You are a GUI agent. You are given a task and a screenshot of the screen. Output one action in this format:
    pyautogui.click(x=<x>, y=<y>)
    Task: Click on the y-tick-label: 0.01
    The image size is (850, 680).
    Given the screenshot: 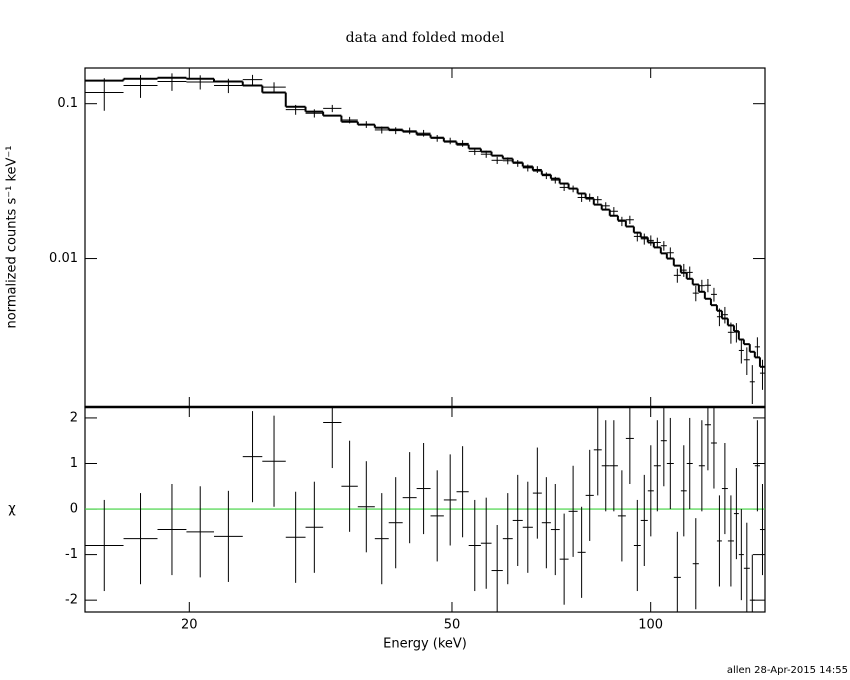 What is the action you would take?
    pyautogui.click(x=63, y=258)
    